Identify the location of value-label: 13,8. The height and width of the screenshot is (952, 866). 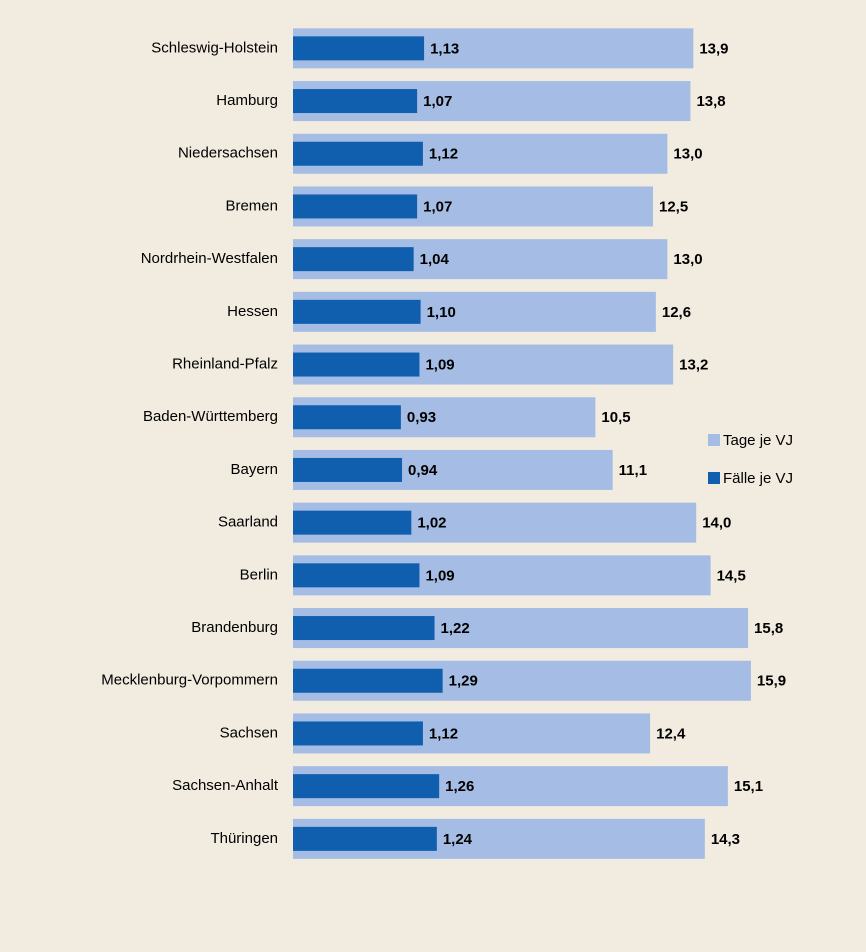
(710, 101).